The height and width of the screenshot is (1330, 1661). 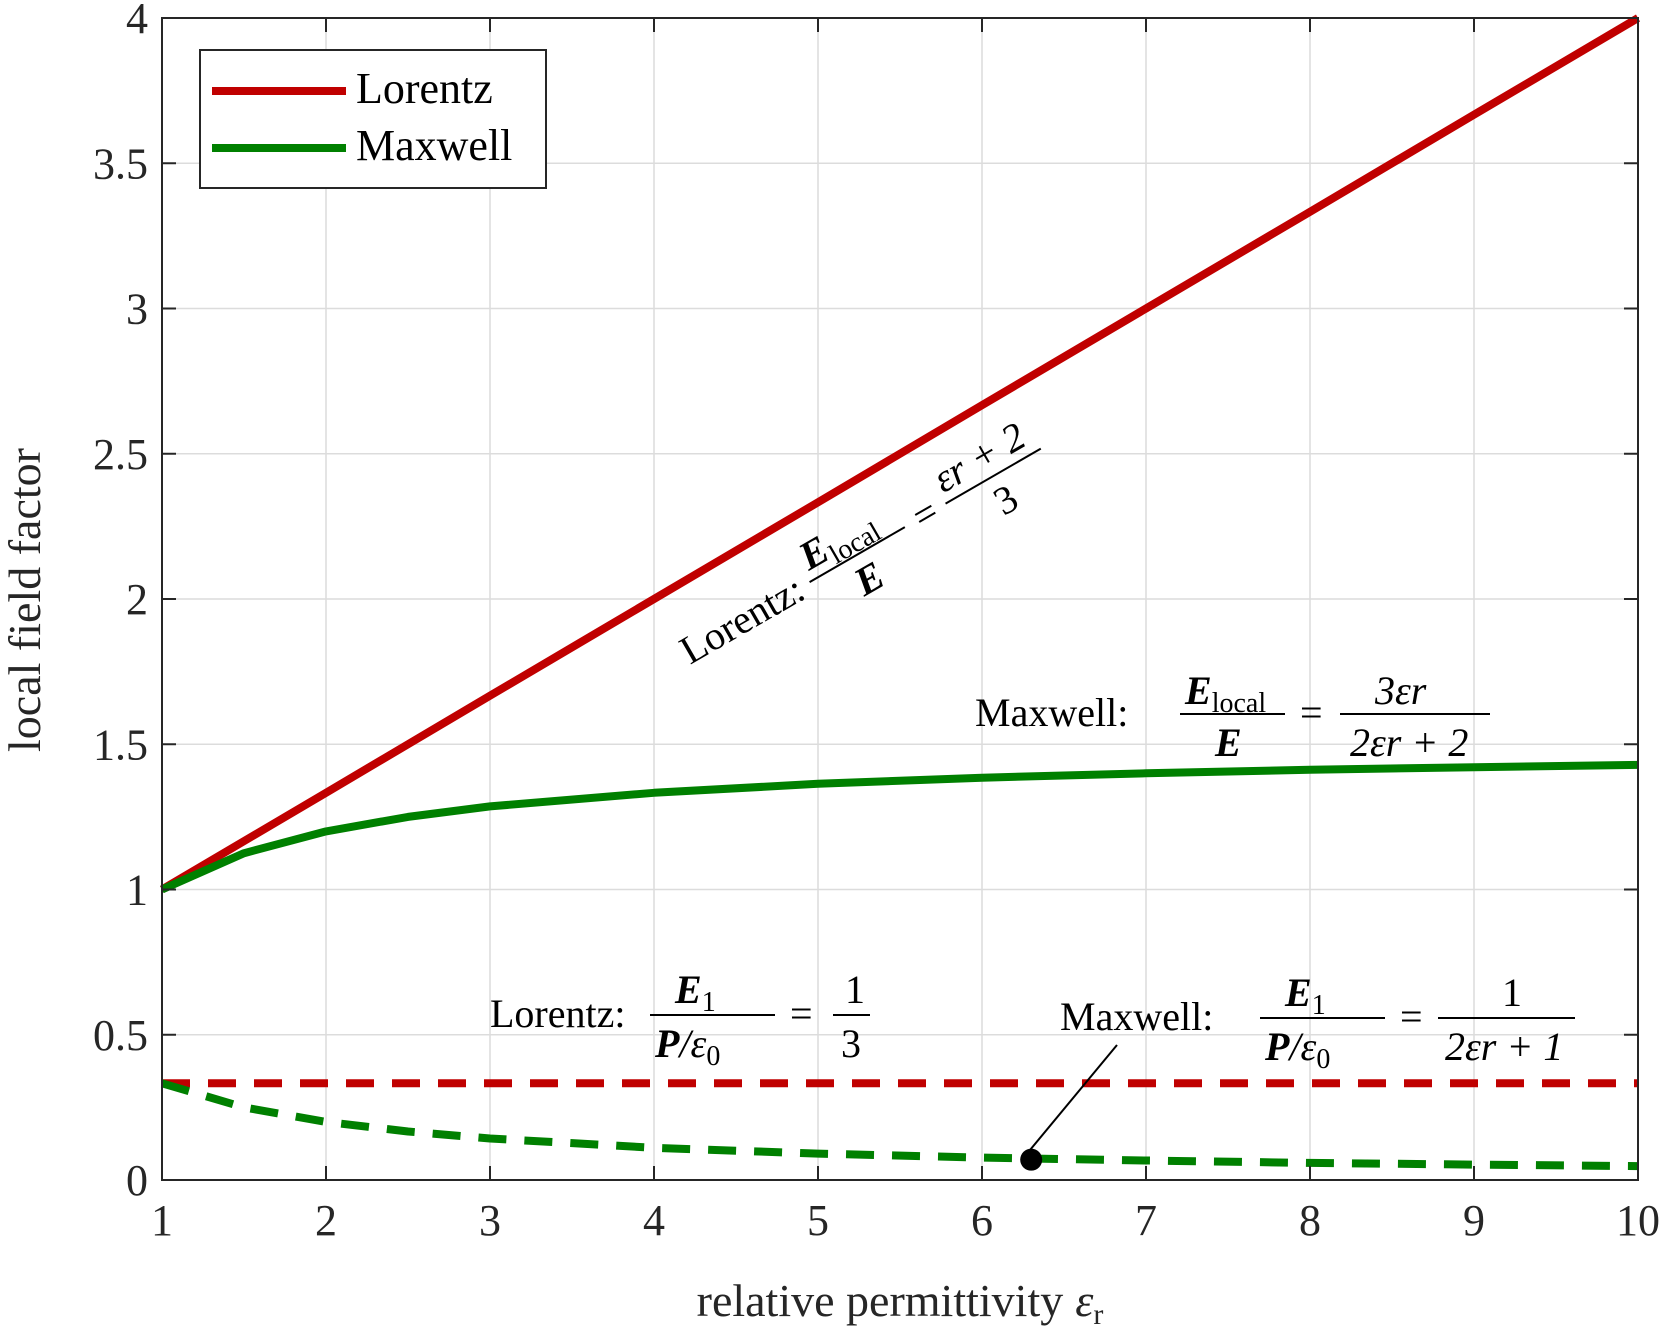 What do you see at coordinates (1031, 1159) in the screenshot?
I see `annotation-marker-dot` at bounding box center [1031, 1159].